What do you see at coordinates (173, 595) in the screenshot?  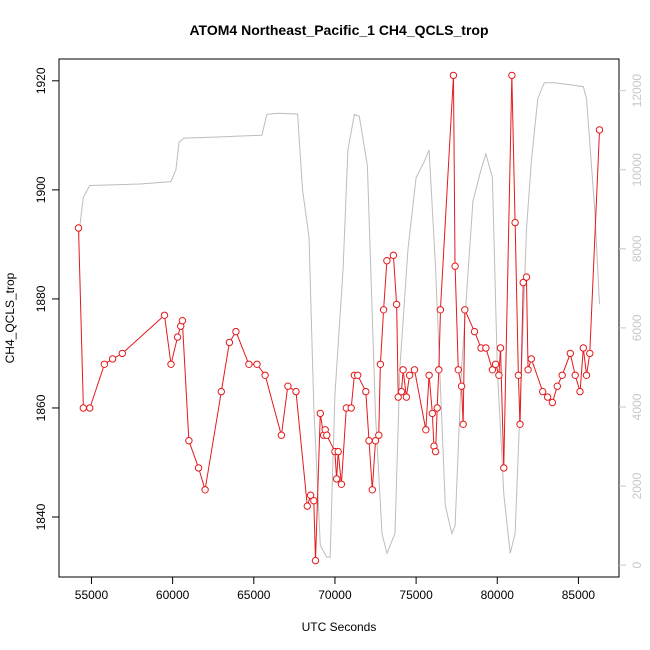 I see `x-tick-label: 60000` at bounding box center [173, 595].